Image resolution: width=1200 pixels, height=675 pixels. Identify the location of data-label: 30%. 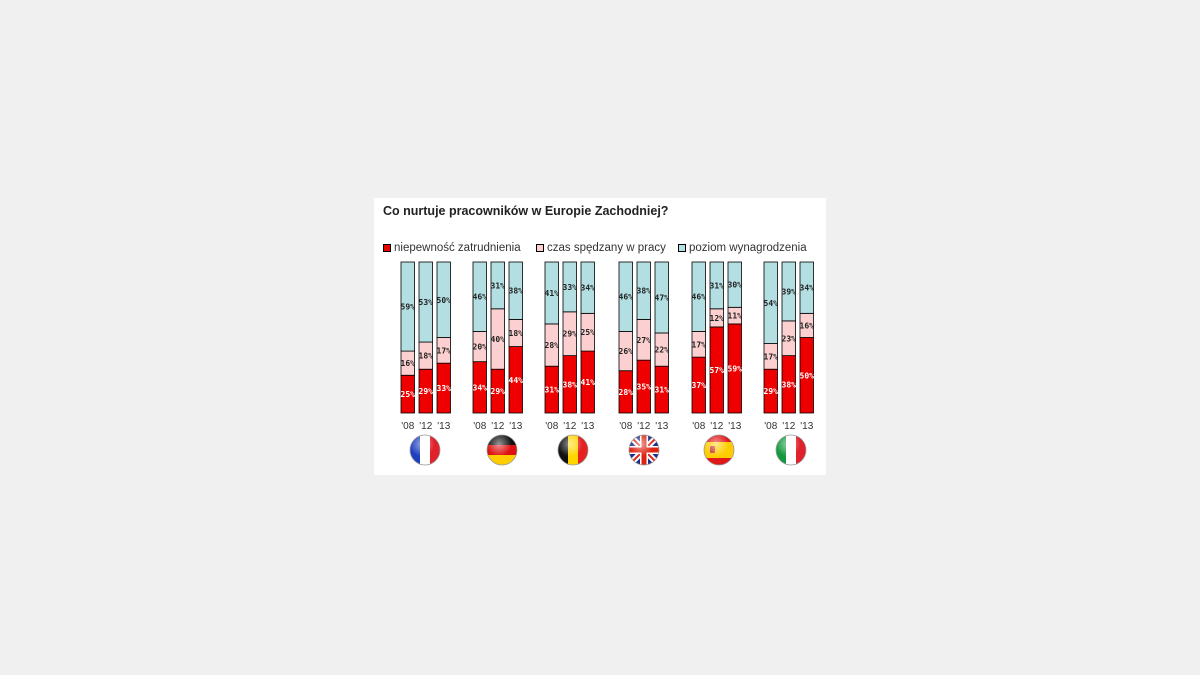
(735, 285).